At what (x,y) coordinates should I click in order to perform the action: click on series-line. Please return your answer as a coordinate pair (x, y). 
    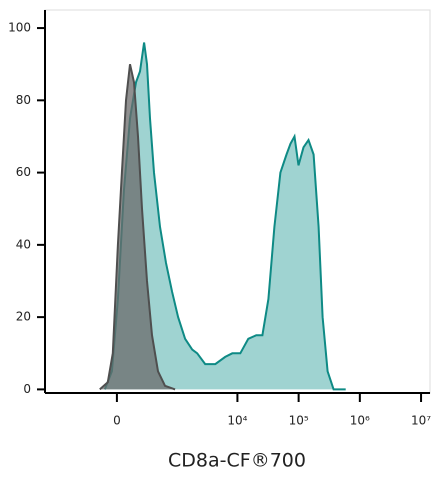
    Looking at the image, I should click on (137, 227).